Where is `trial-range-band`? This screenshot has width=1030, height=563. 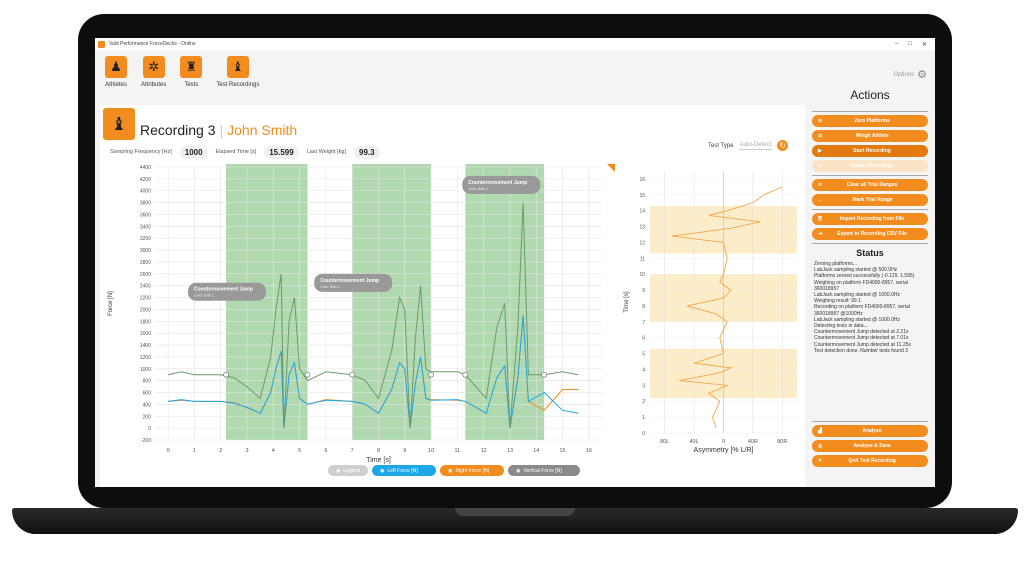
trial-range-band is located at coordinates (266, 302).